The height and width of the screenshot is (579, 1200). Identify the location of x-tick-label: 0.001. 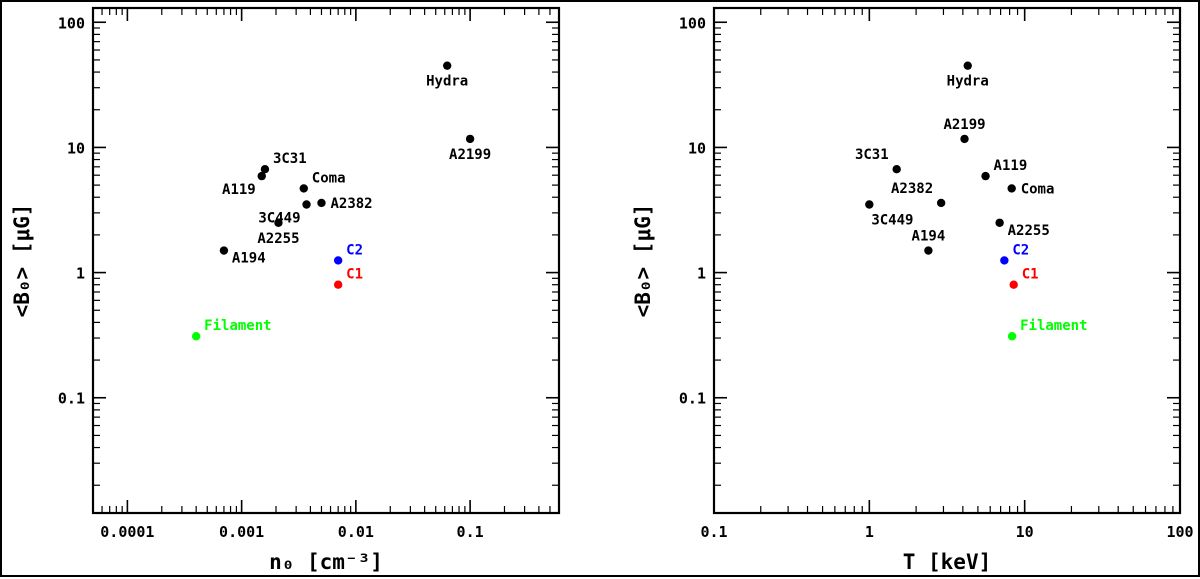
(241, 532).